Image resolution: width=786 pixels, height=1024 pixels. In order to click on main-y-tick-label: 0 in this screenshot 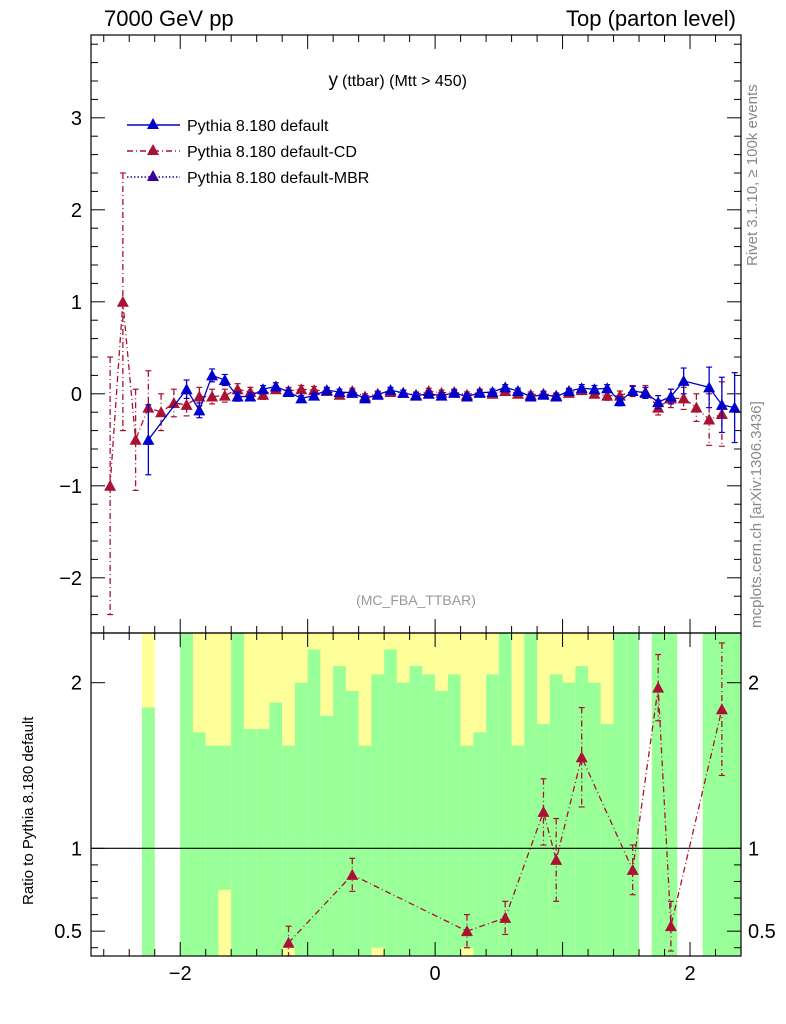, I will do `click(76, 395)`.